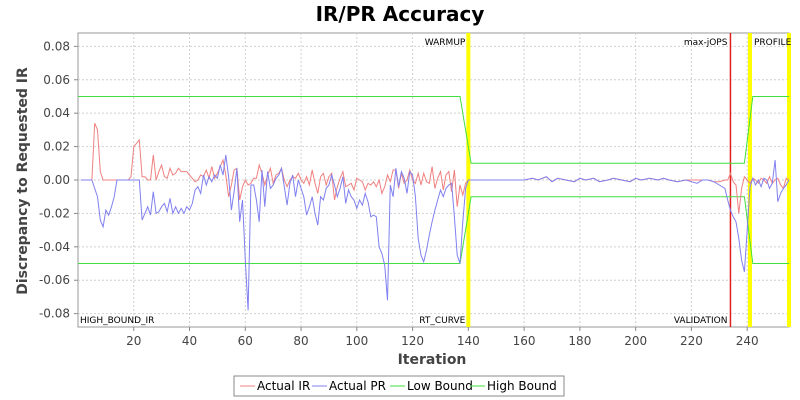 The width and height of the screenshot is (800, 400). What do you see at coordinates (56, 113) in the screenshot?
I see `y-tick-label-2: 0.04` at bounding box center [56, 113].